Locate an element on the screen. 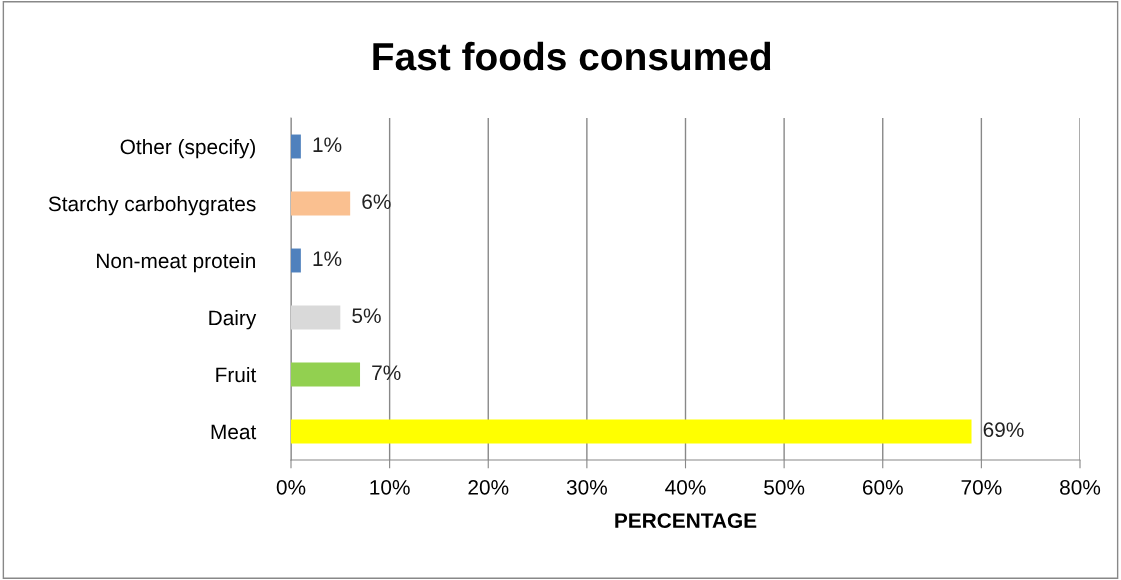 This screenshot has height=580, width=1121. y-tick-label: Non-meat protein is located at coordinates (176, 262).